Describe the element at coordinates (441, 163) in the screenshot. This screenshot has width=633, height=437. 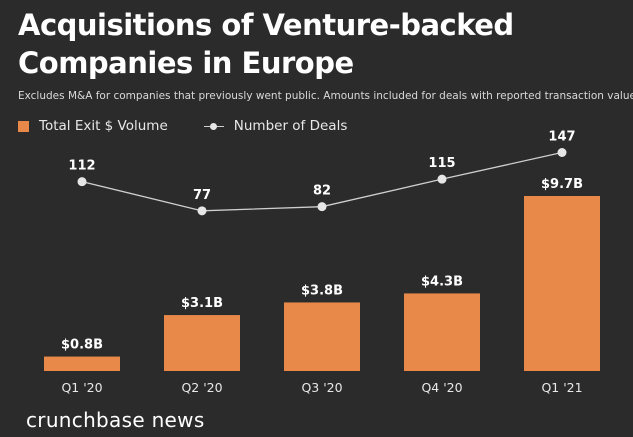
I see `deals-value-label-3: 115` at that location.